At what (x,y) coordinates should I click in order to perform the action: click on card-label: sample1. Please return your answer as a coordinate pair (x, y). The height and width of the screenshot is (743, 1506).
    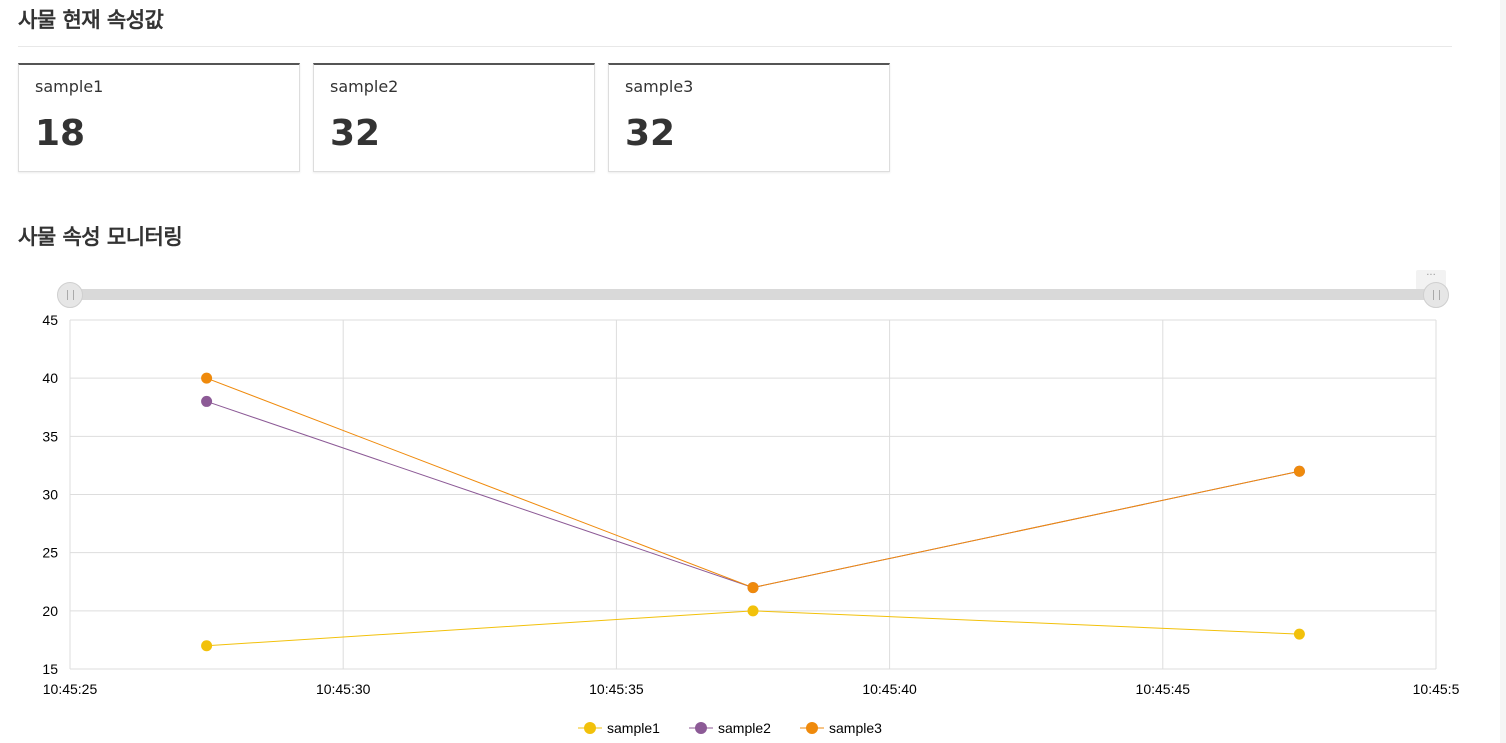
    Looking at the image, I should click on (69, 86).